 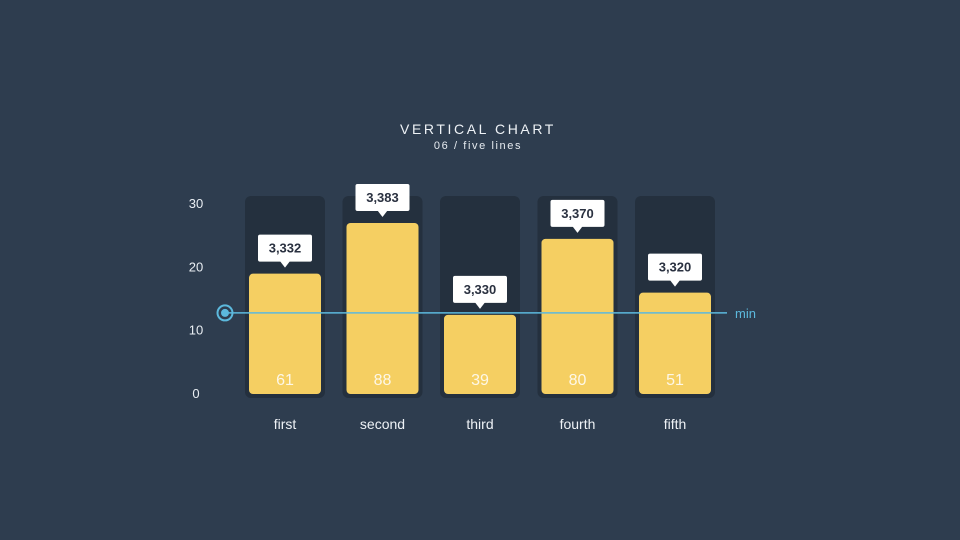 What do you see at coordinates (285, 424) in the screenshot?
I see `category-label: first` at bounding box center [285, 424].